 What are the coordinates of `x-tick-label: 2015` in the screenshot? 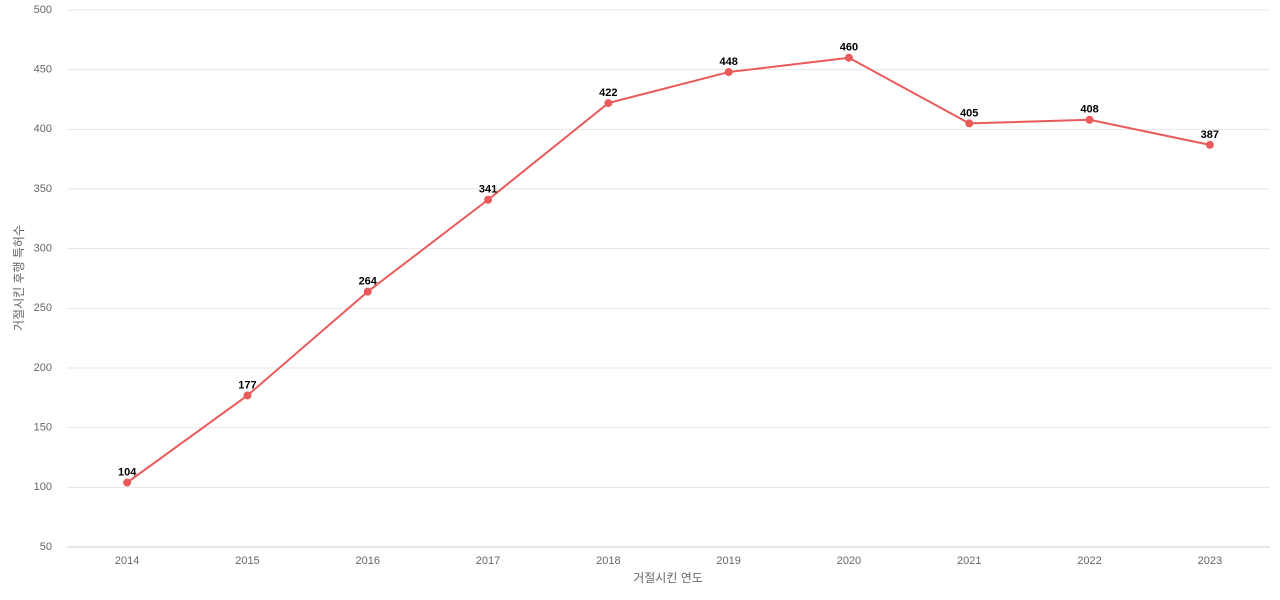 It's located at (247, 561).